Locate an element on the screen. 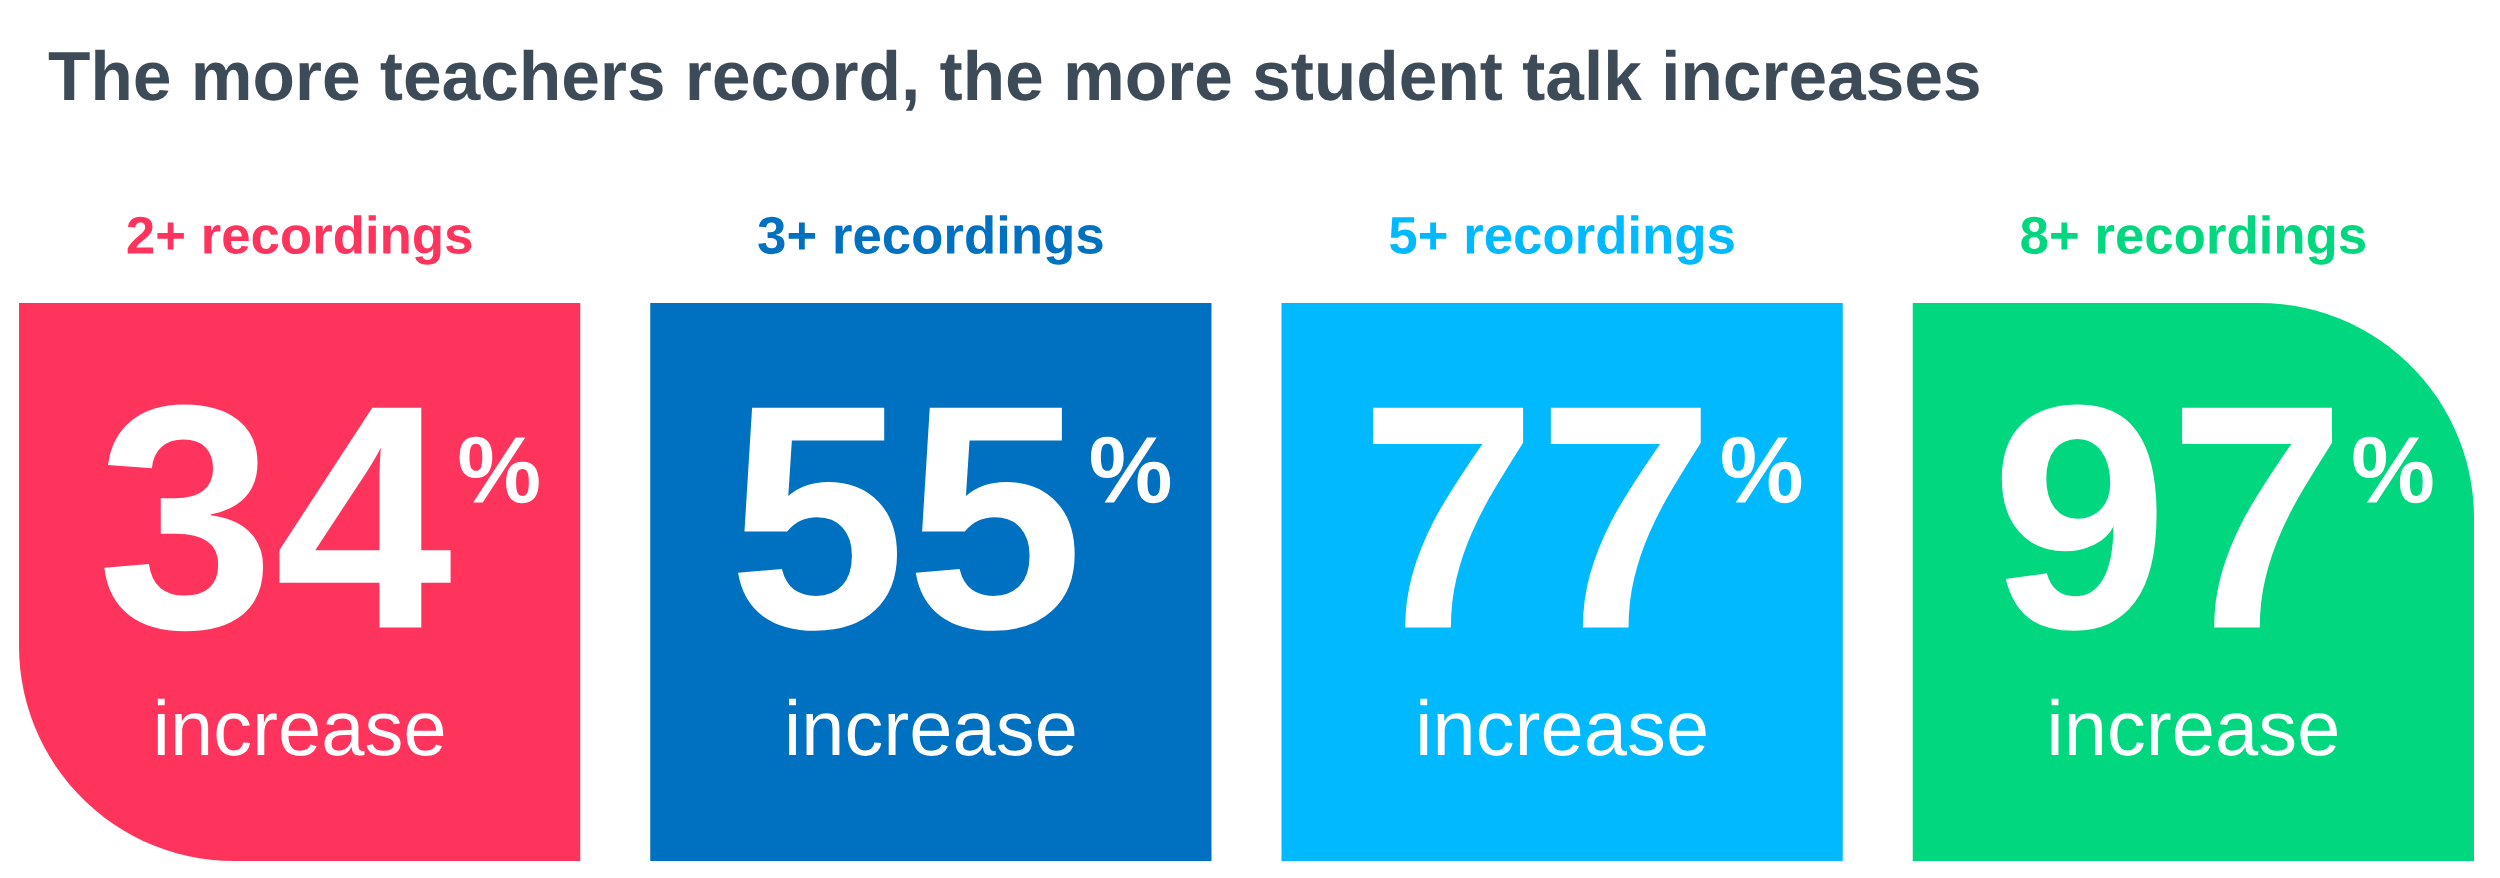 This screenshot has width=2500, height=878. category-label: 5+ recordings is located at coordinates (1561, 240).